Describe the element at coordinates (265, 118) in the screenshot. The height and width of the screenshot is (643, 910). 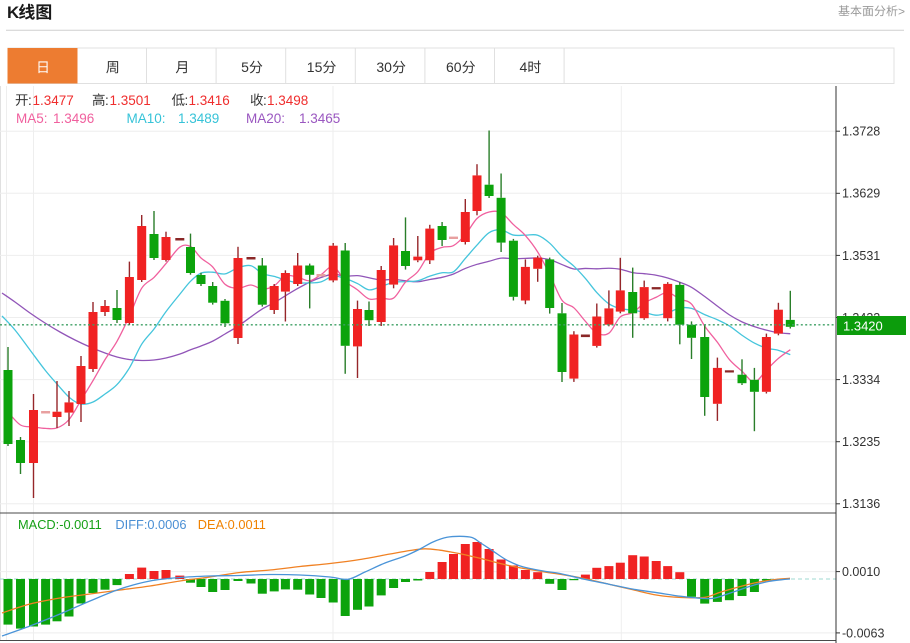
I see `svg-text: MA20:` at that location.